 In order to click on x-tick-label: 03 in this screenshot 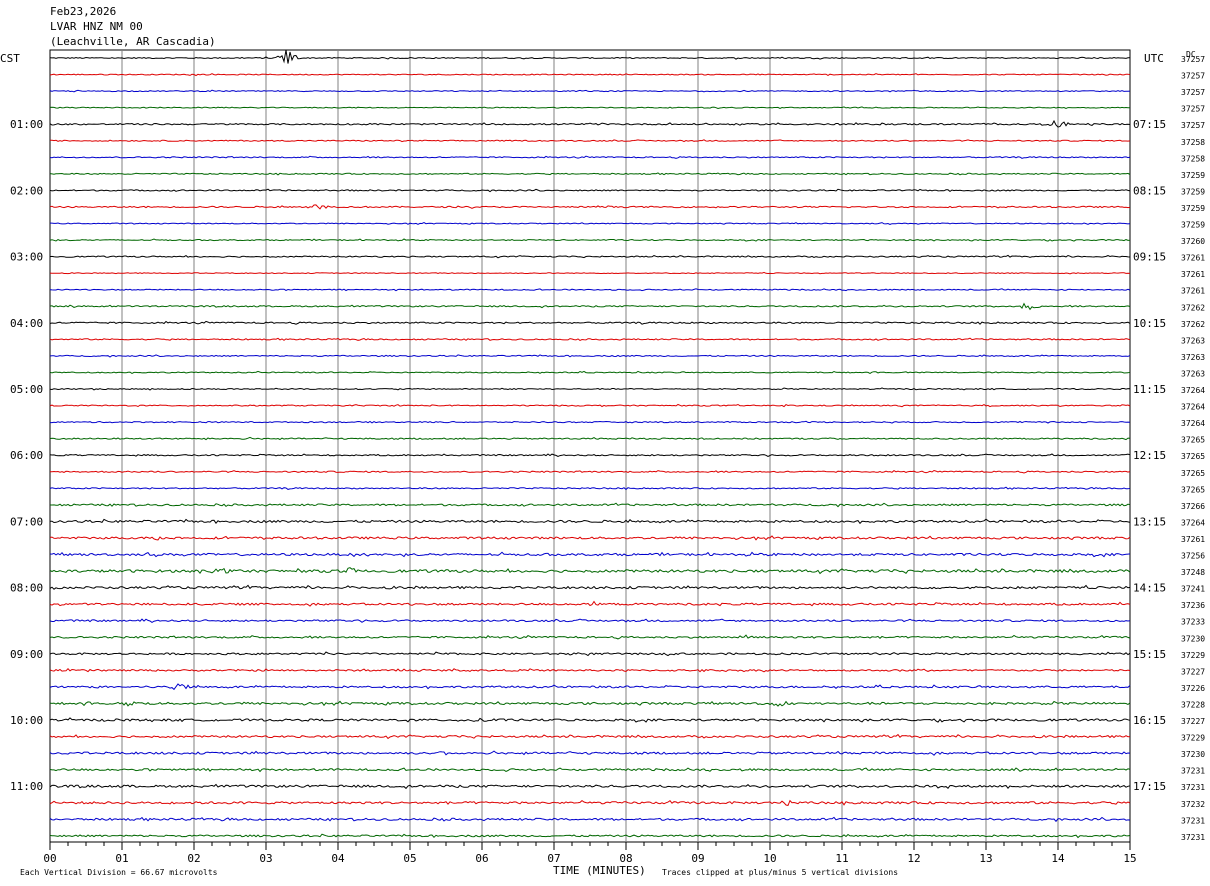, I will do `click(265, 858)`.